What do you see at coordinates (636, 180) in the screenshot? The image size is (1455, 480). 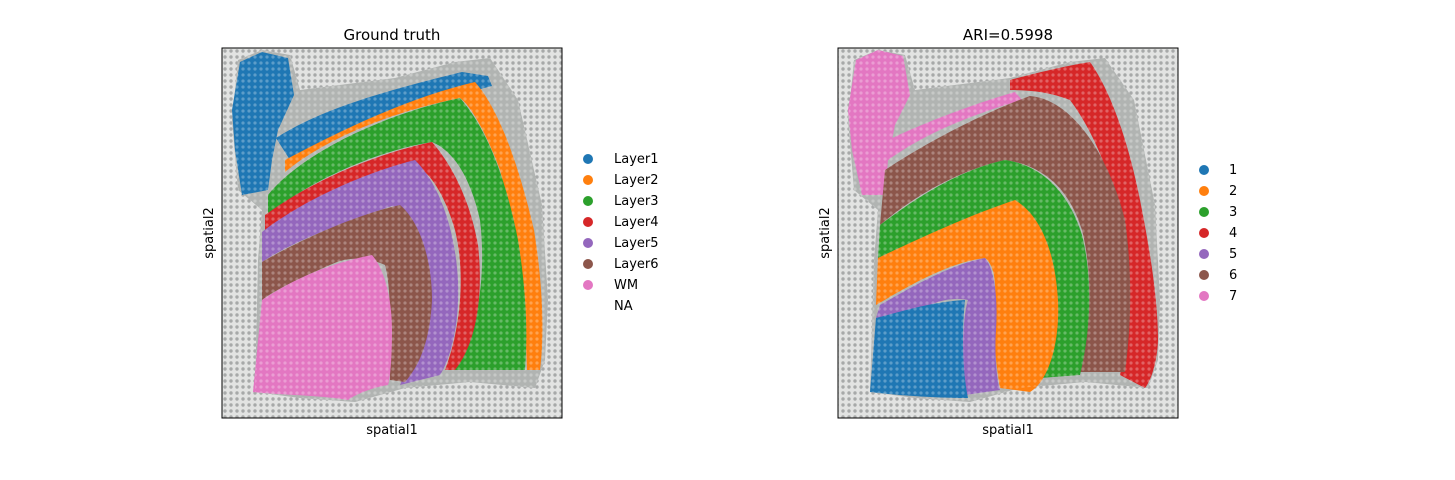 I see `panel1-legend-label-layer2: Layer2` at bounding box center [636, 180].